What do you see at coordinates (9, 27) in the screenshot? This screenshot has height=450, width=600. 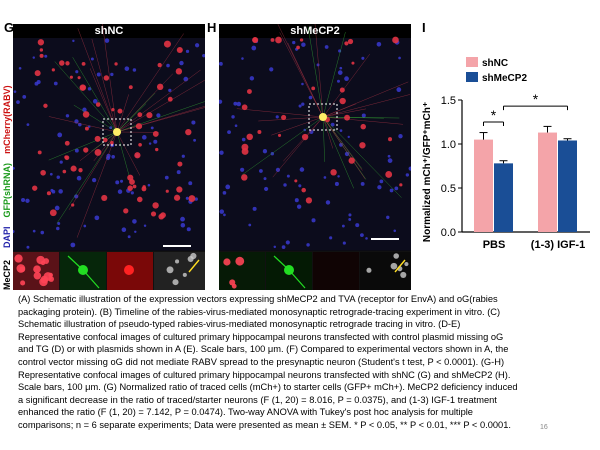 I see `panel-letter-g: G` at bounding box center [9, 27].